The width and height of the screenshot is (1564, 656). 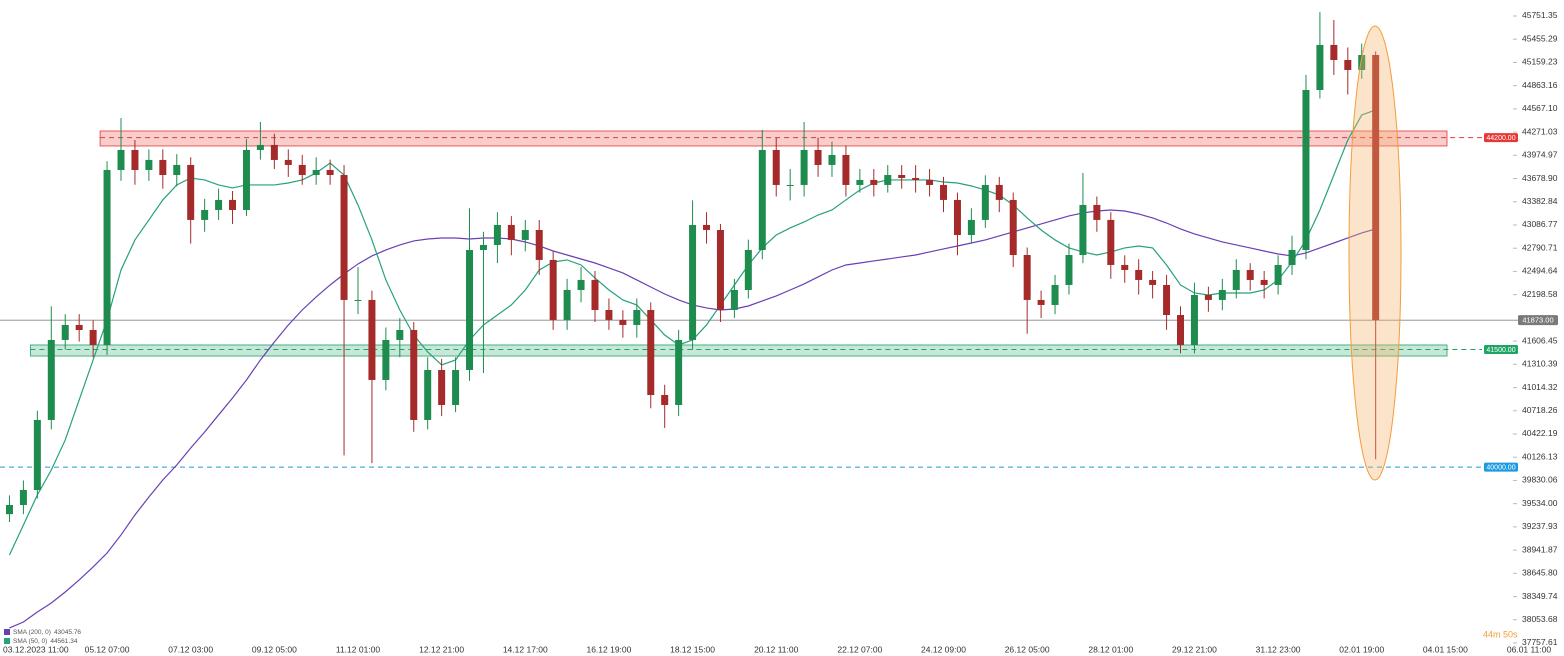 What do you see at coordinates (1540, 15) in the screenshot?
I see `y-tick-label: 45751.35` at bounding box center [1540, 15].